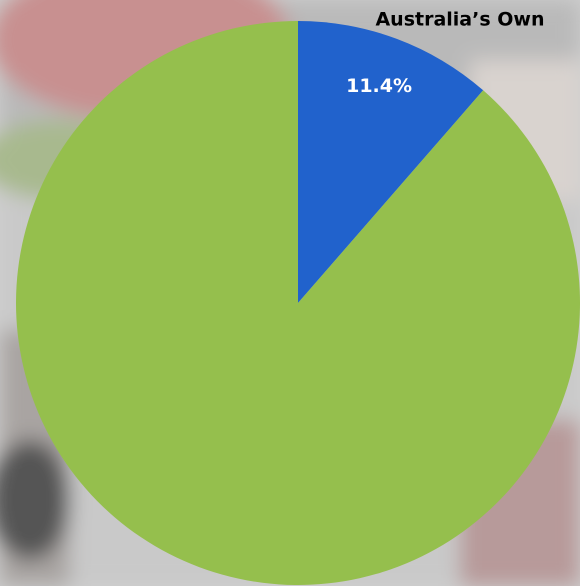 The width and height of the screenshot is (580, 586). I want to click on value-label: 11.4%, so click(379, 86).